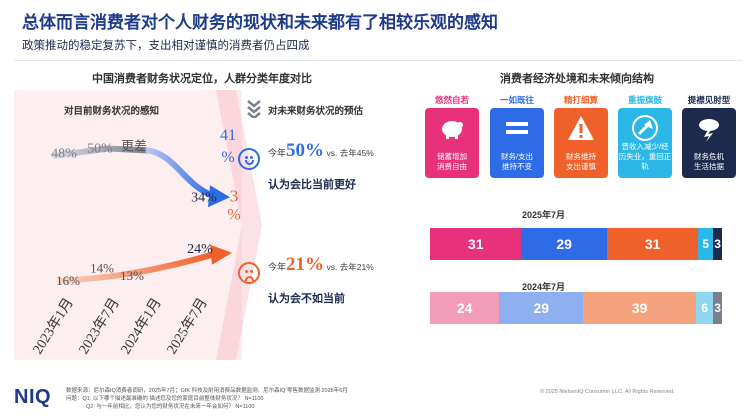 The width and height of the screenshot is (756, 416). What do you see at coordinates (312, 185) in the screenshot?
I see `better-desc: 认为会比当前更好` at bounding box center [312, 185].